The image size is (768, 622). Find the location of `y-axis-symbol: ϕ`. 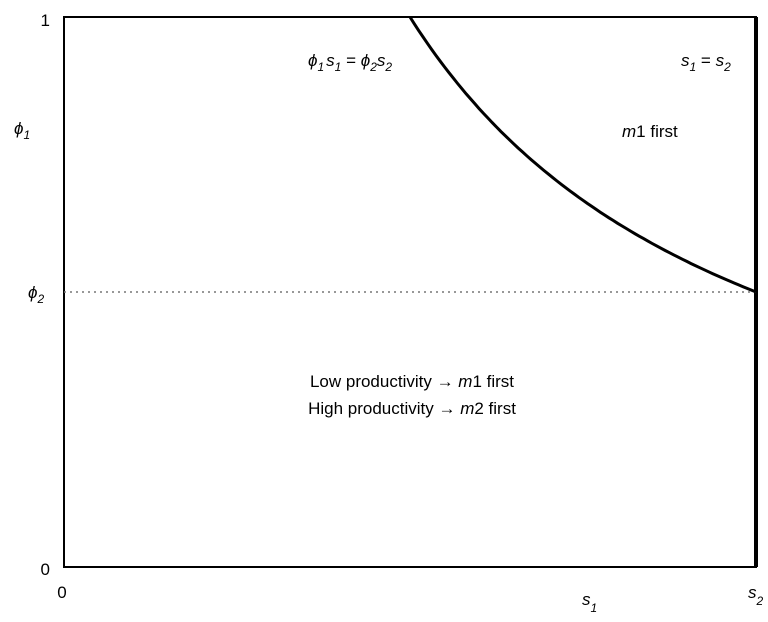

y-axis-symbol: ϕ is located at coordinates (18, 128).